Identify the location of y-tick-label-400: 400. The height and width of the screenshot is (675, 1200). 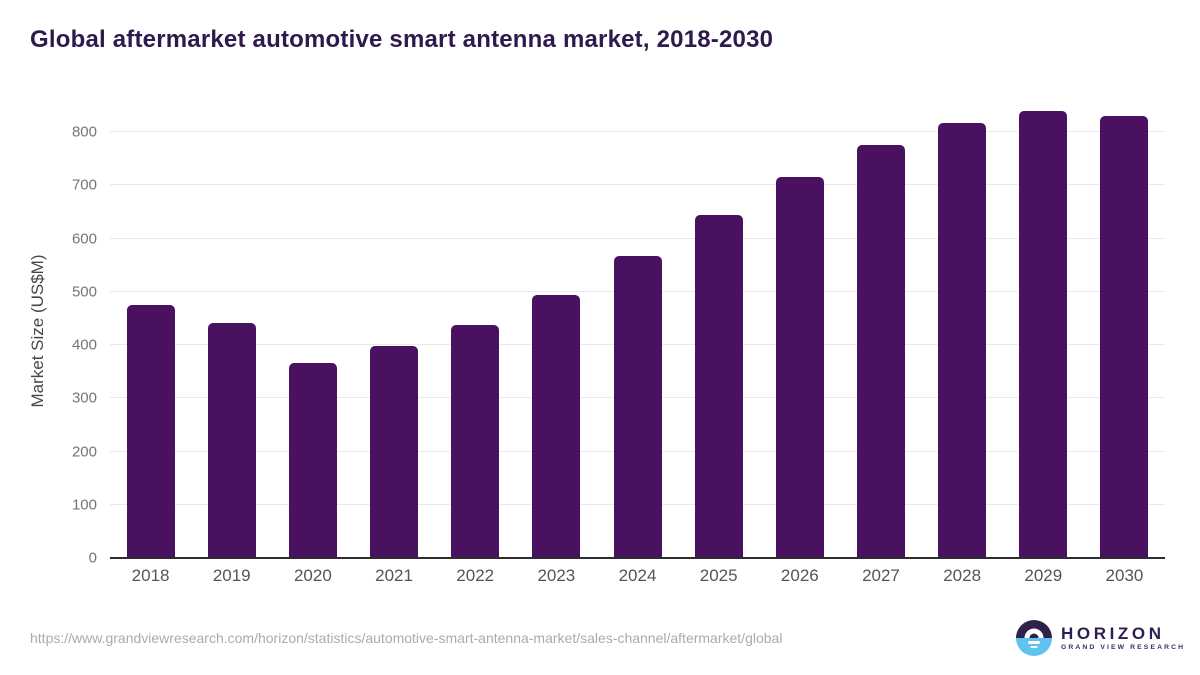
(84, 345).